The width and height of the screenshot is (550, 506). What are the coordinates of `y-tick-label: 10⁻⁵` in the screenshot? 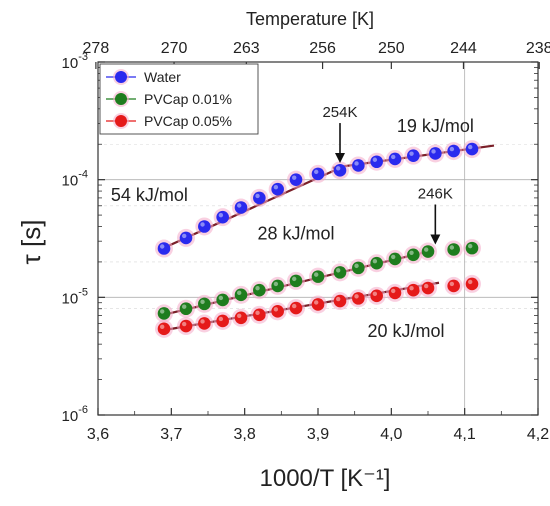 It's located at (75, 296).